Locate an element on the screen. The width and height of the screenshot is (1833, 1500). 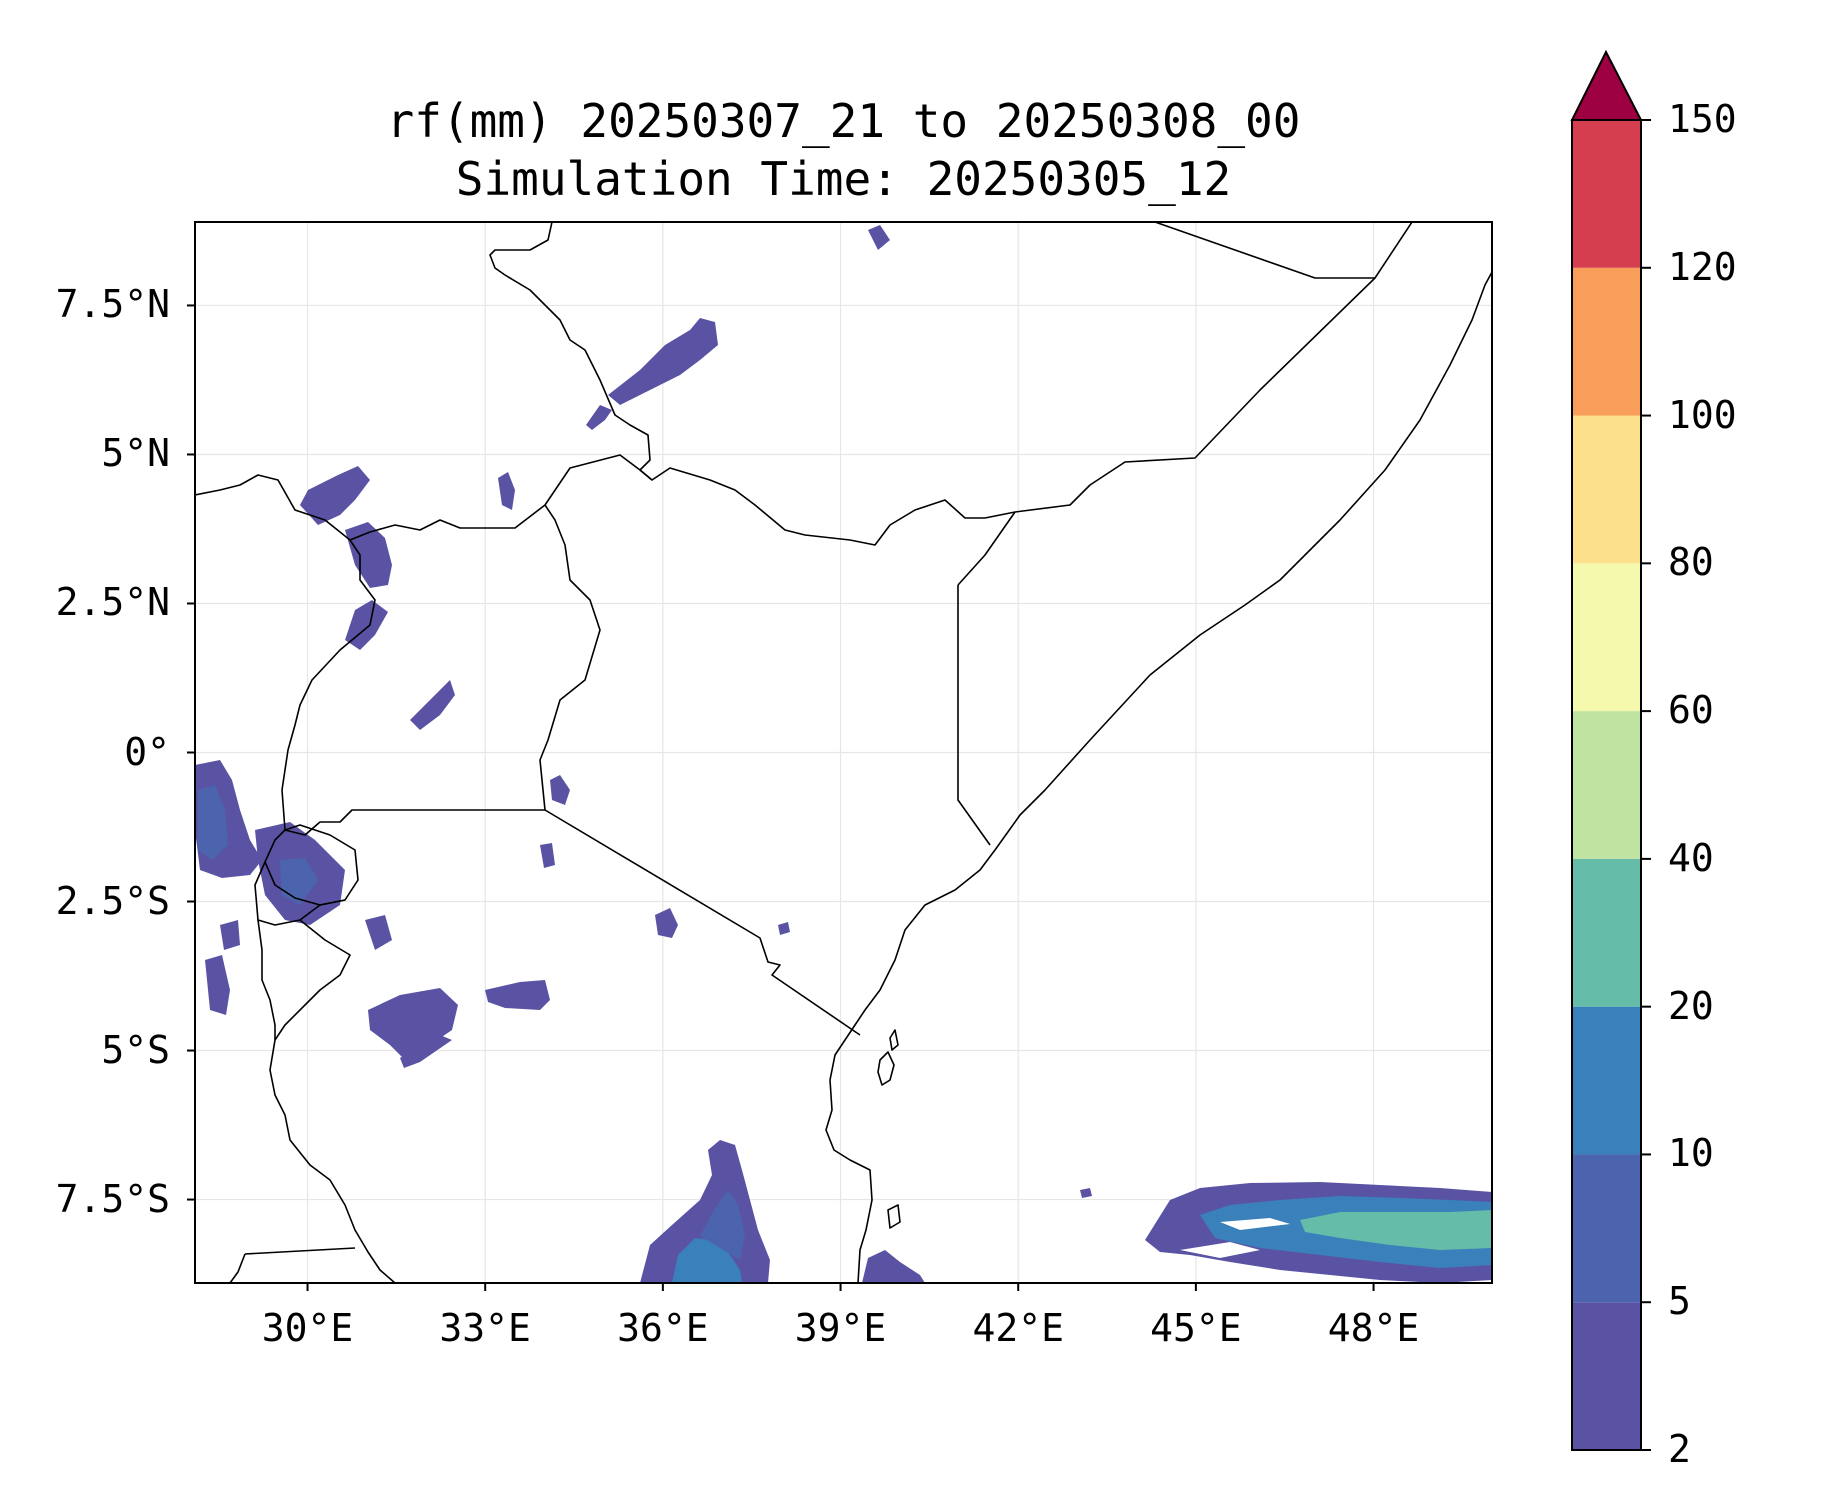
rain-patch-south-sudan-a is located at coordinates (335, 495).